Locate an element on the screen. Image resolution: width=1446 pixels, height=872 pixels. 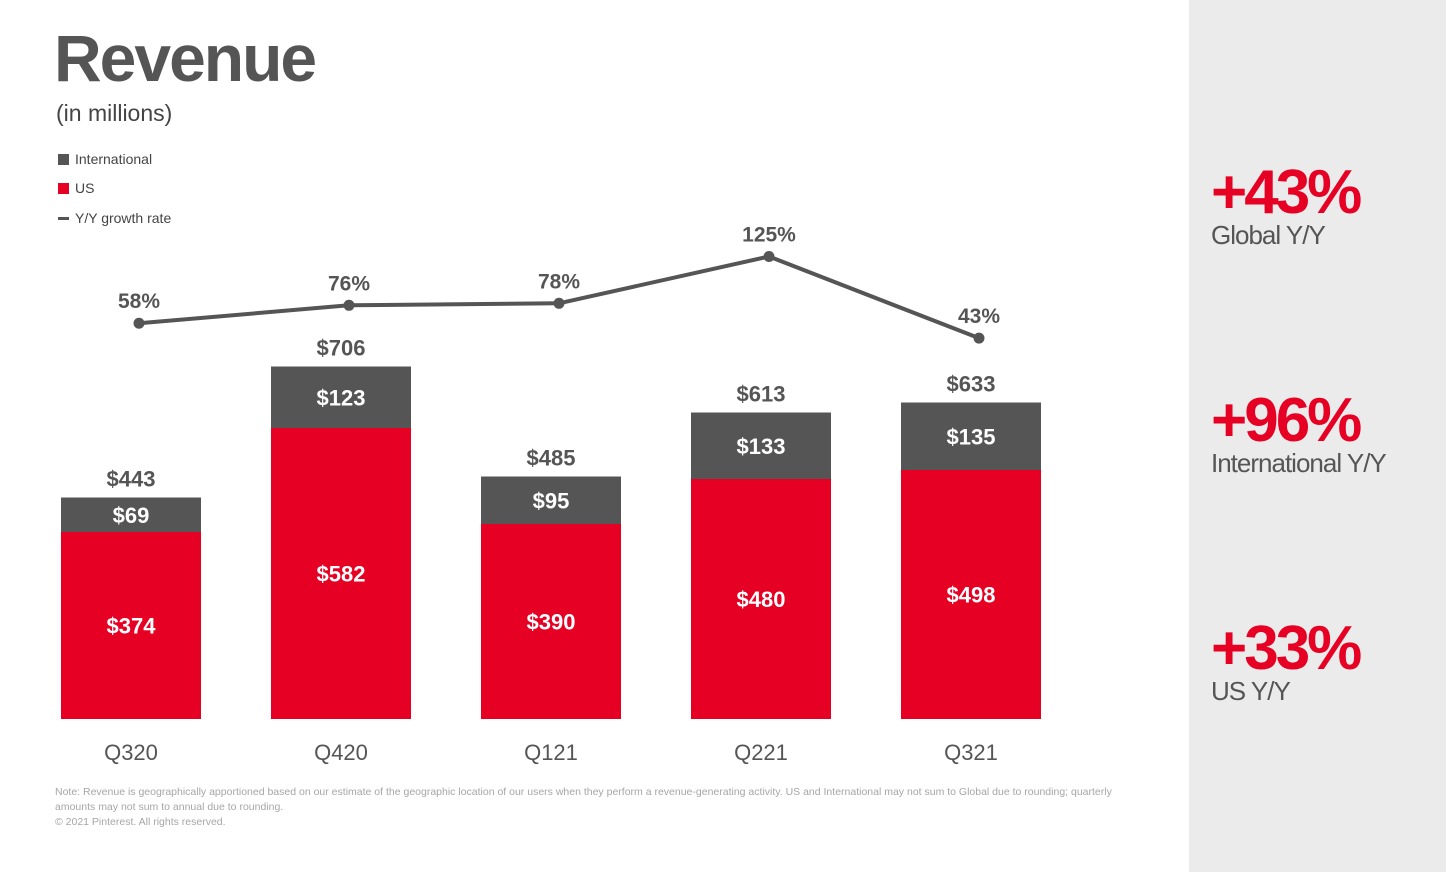
bar-label-us-q221: $480 is located at coordinates (761, 599).